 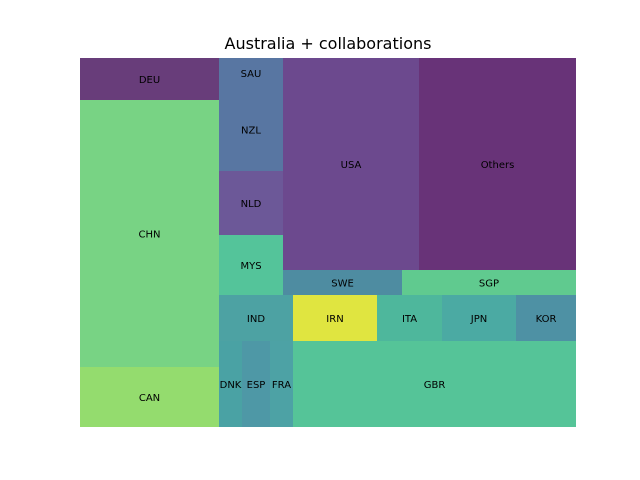 I want to click on tile-irn, so click(x=335, y=318).